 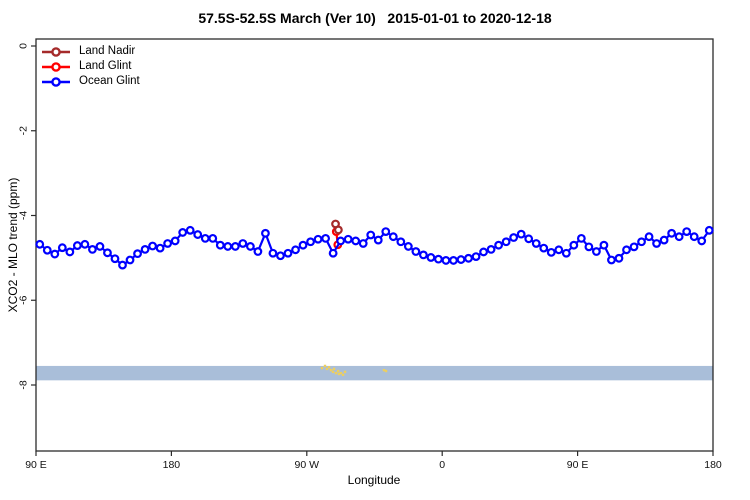 I want to click on legend-item-label: Land Glint, so click(x=105, y=66).